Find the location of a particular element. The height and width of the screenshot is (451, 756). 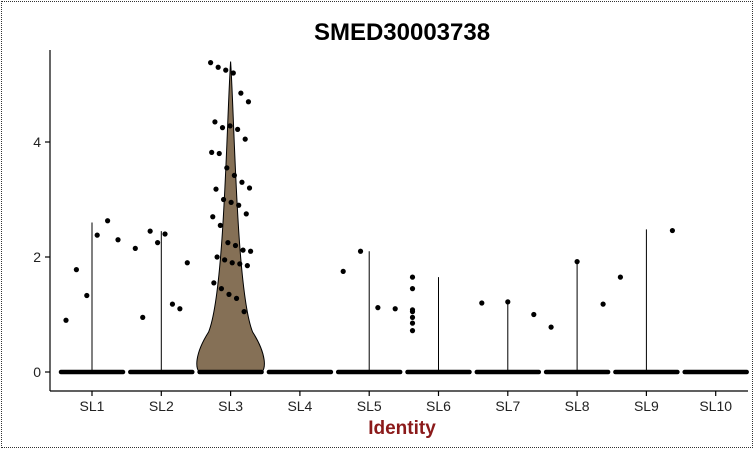

x-tick-label-sl4: SL4 is located at coordinates (299, 406).